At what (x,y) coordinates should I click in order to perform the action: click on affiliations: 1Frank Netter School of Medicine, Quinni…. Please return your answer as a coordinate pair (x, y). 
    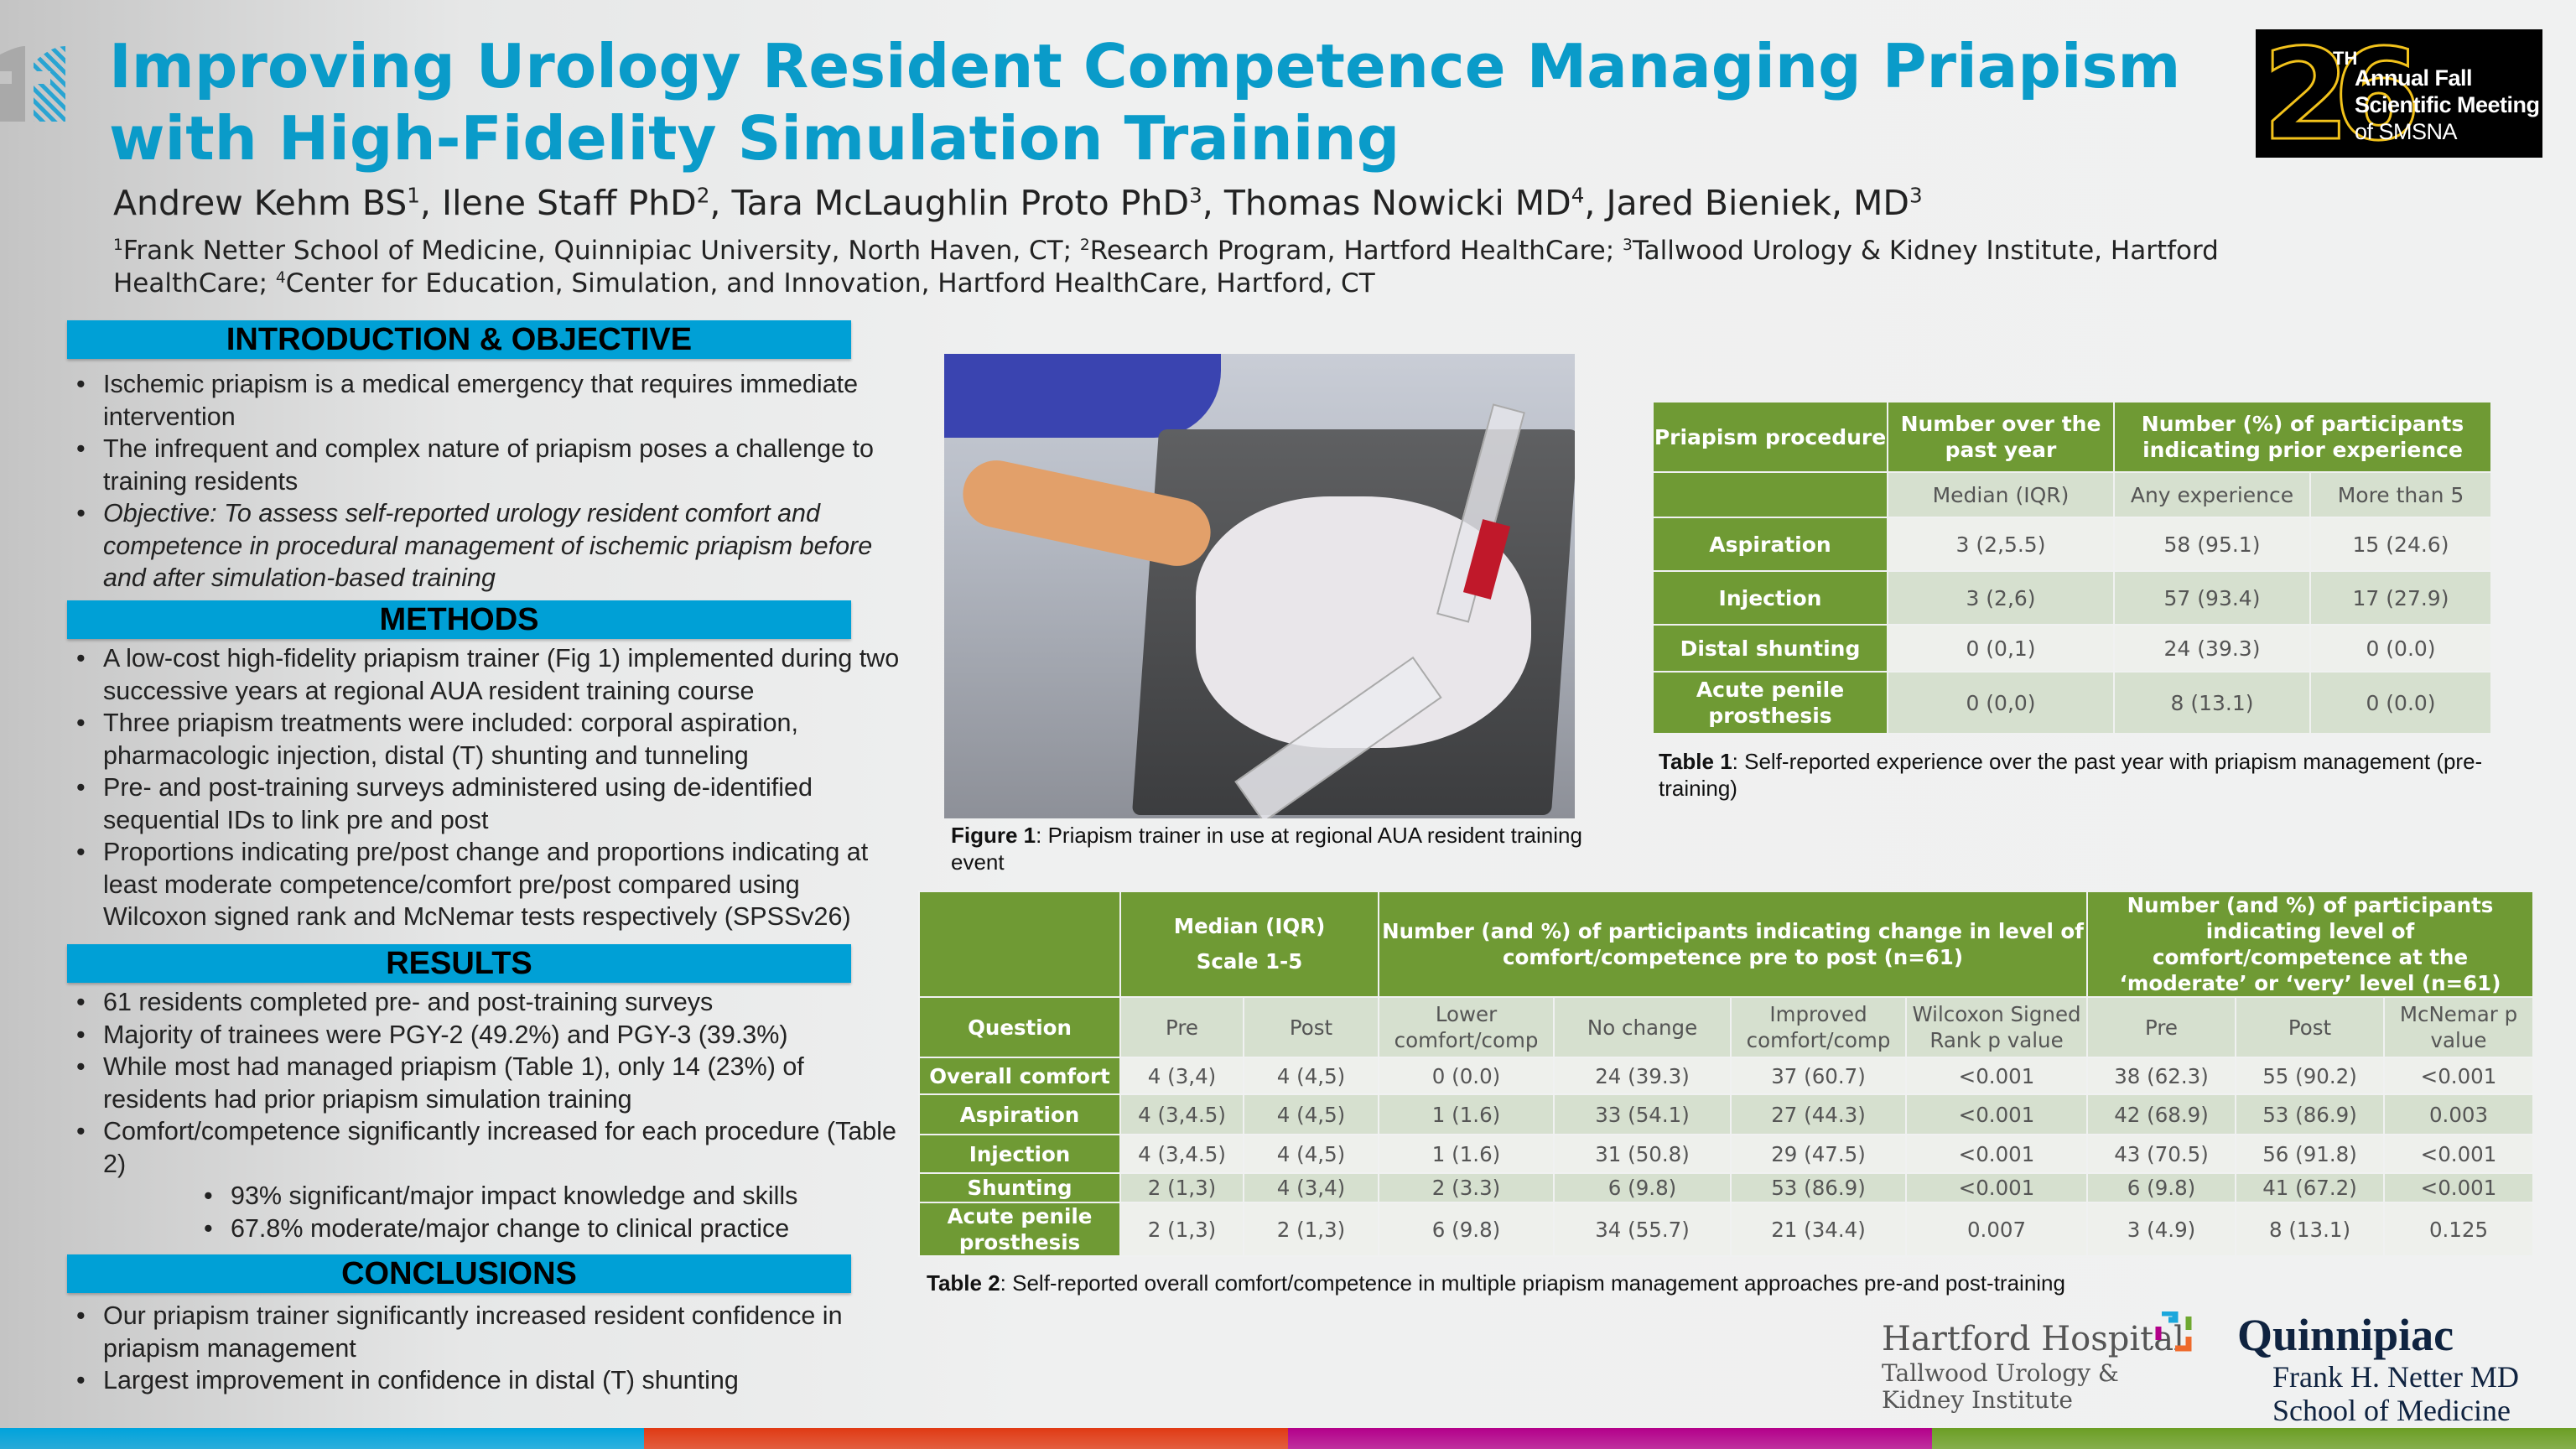
    Looking at the image, I should click on (1245, 267).